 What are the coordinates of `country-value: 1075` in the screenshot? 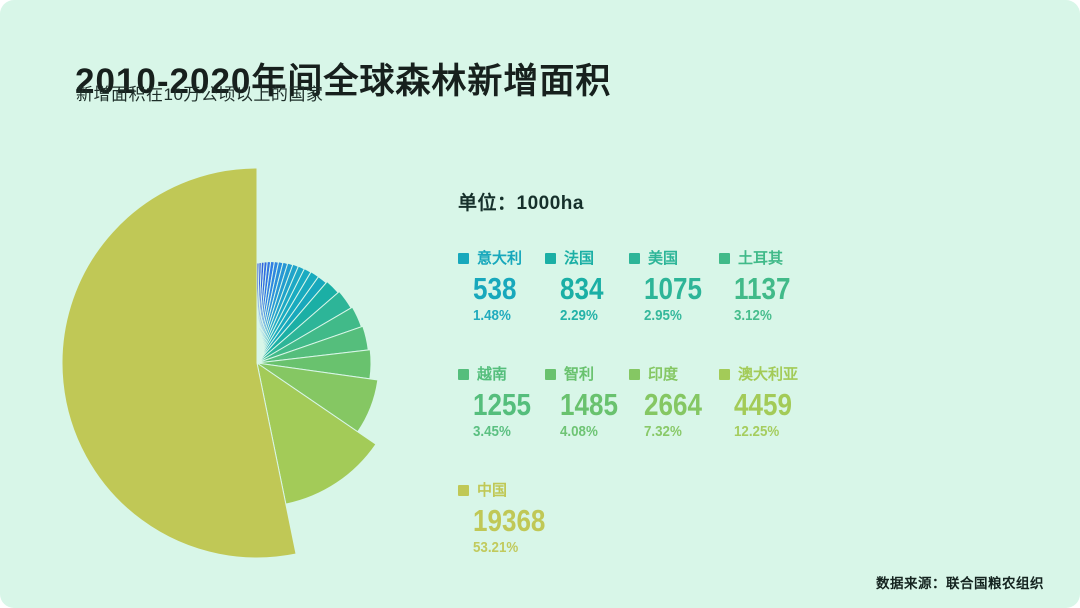 It's located at (673, 288).